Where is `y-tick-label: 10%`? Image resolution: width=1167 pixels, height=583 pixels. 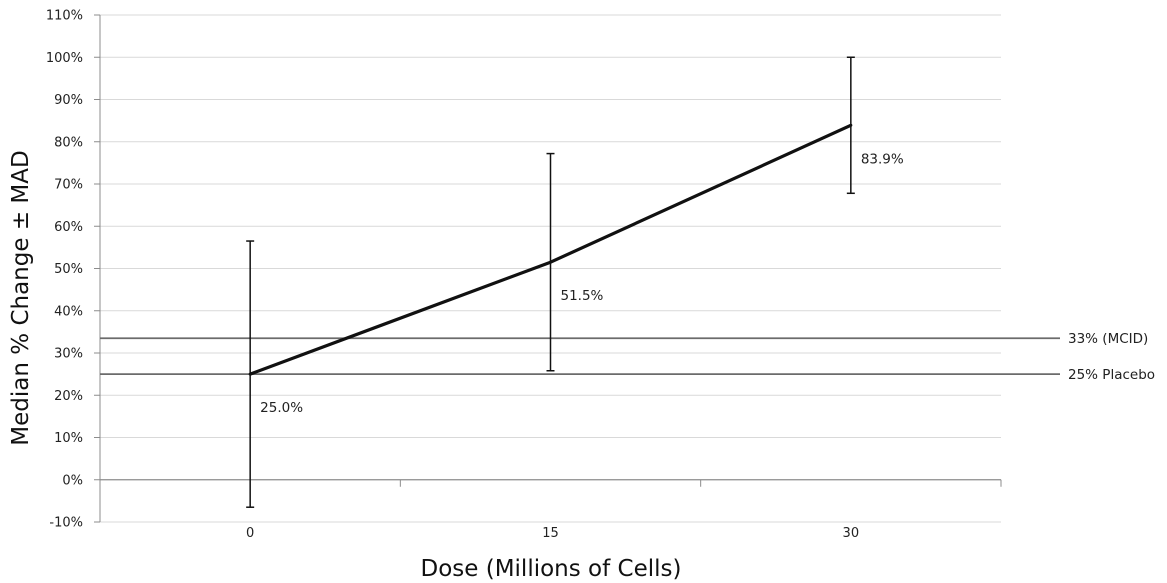 y-tick-label: 10% is located at coordinates (68, 438).